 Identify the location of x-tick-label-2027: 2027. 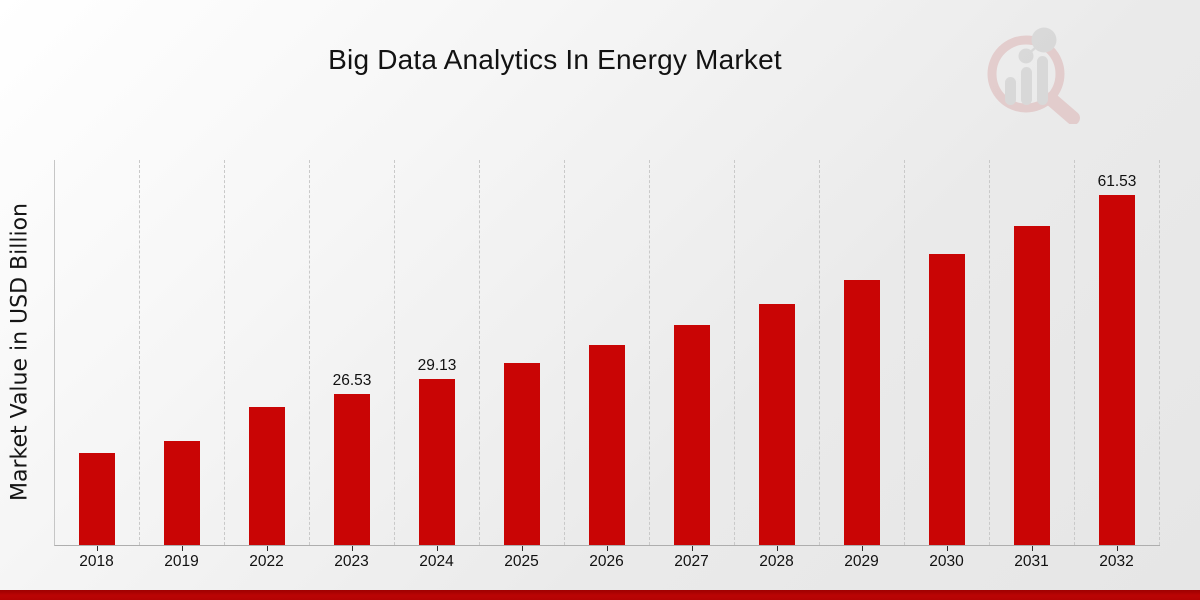
(691, 561).